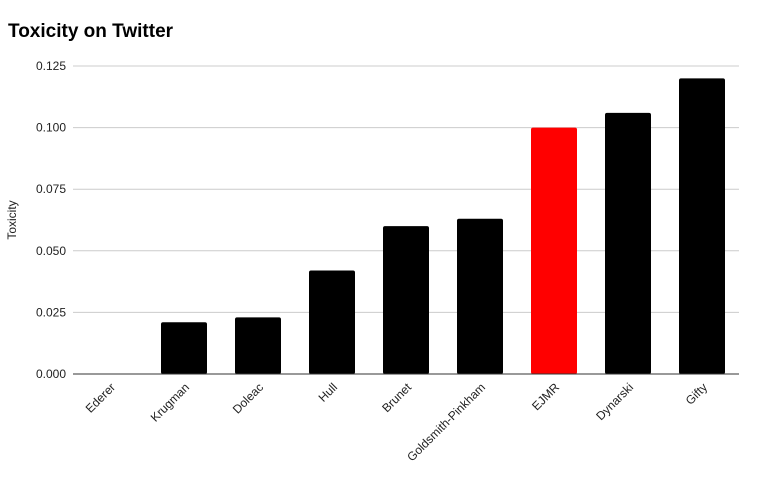  What do you see at coordinates (51, 251) in the screenshot?
I see `y-tick-label: 0.050` at bounding box center [51, 251].